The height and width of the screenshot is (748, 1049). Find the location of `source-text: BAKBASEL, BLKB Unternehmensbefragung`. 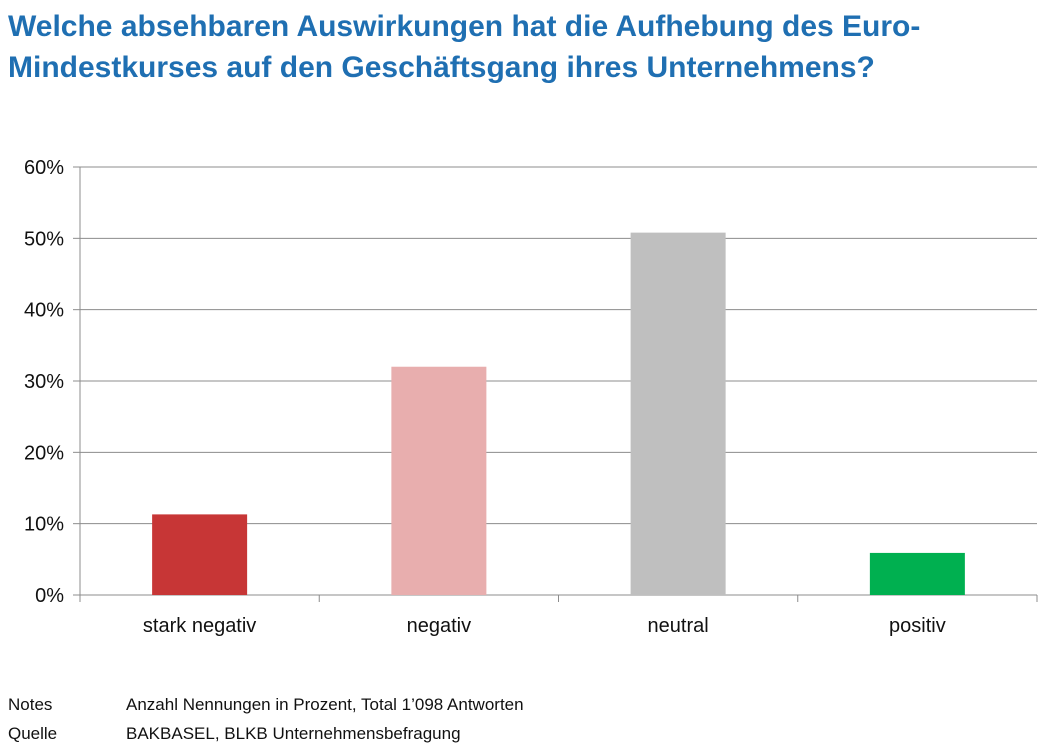

source-text: BAKBASEL, BLKB Unternehmensbefragung is located at coordinates (293, 733).